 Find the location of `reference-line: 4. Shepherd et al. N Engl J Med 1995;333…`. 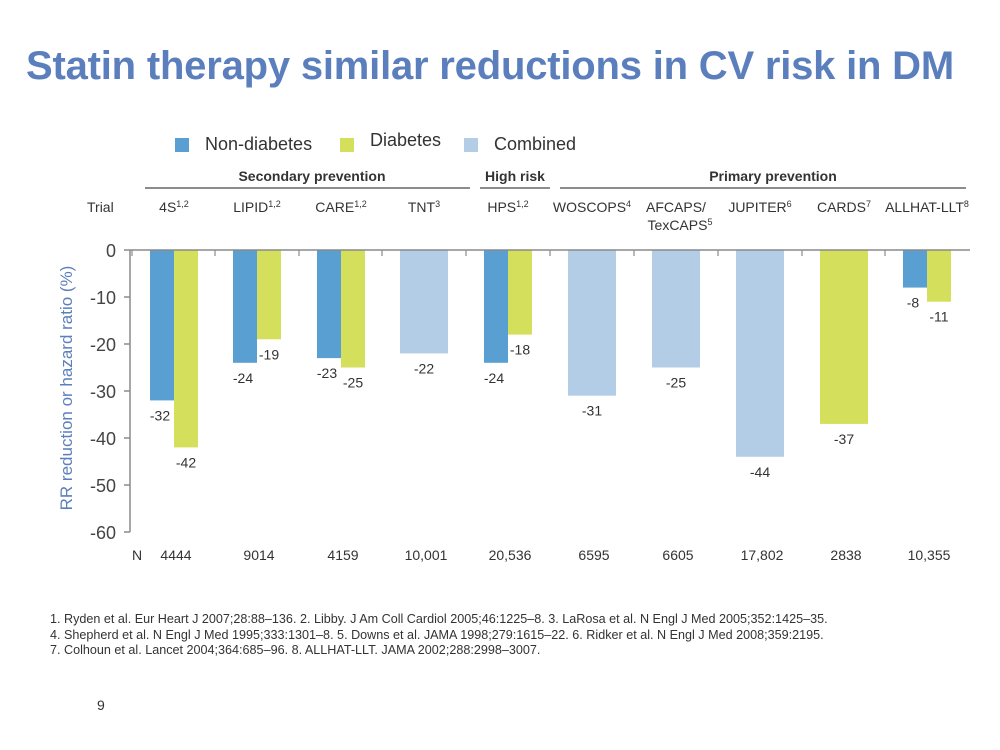

reference-line: 4. Shepherd et al. N Engl J Med 1995;333… is located at coordinates (437, 634).